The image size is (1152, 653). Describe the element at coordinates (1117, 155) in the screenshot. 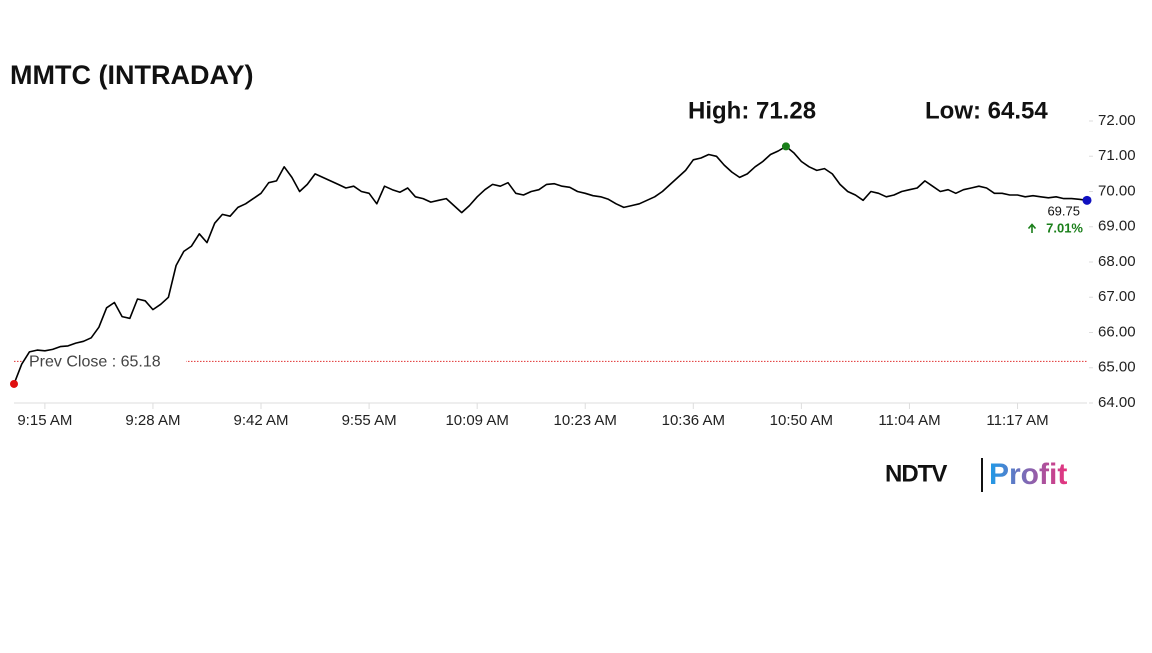

I see `y-tick-label: 71.00` at that location.